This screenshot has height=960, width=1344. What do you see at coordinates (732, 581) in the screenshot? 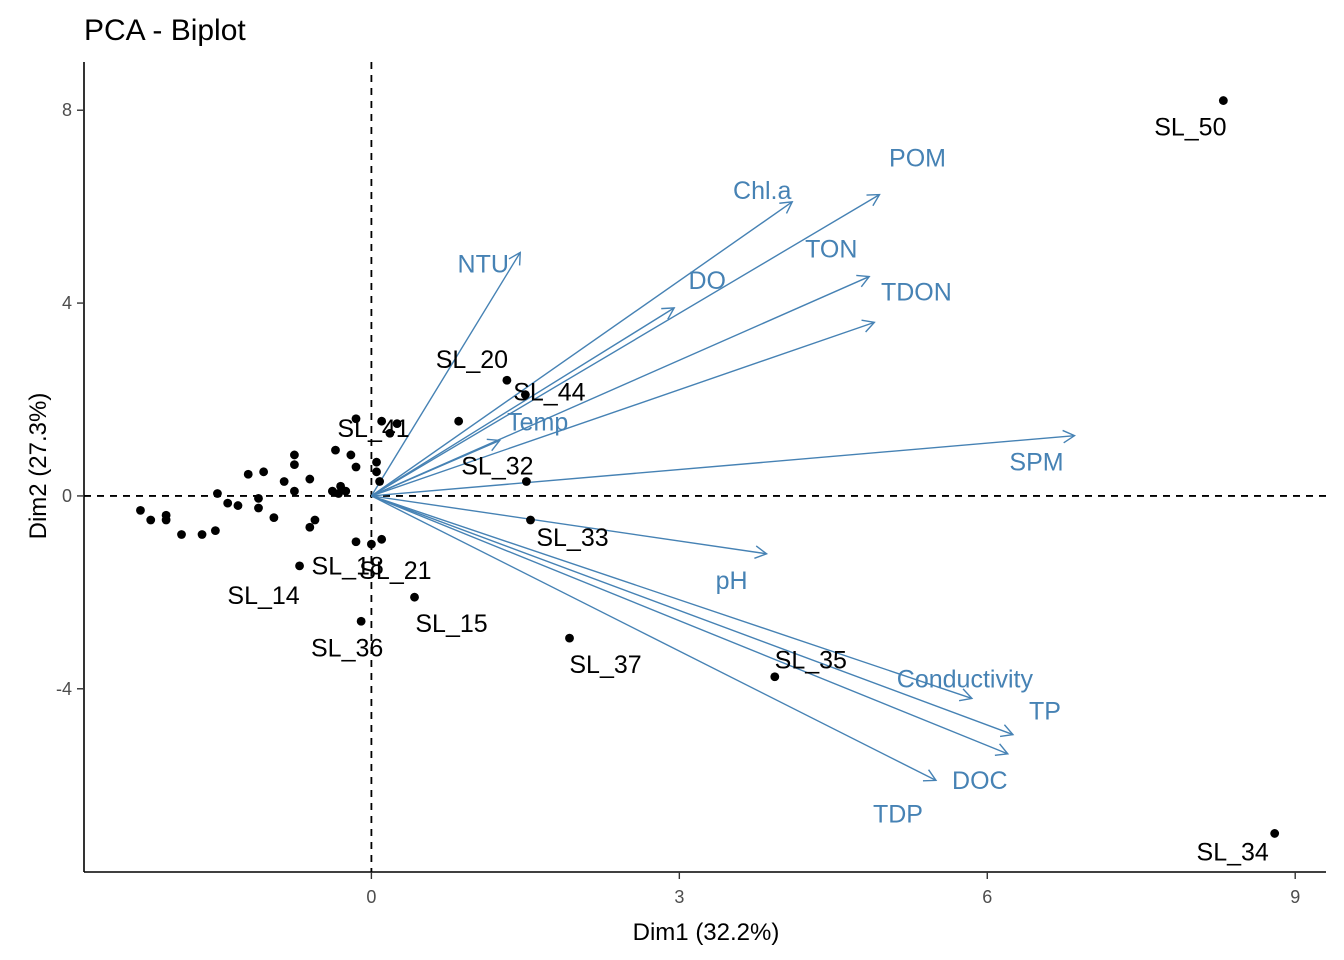
I see `variable-label: pH` at bounding box center [732, 581].